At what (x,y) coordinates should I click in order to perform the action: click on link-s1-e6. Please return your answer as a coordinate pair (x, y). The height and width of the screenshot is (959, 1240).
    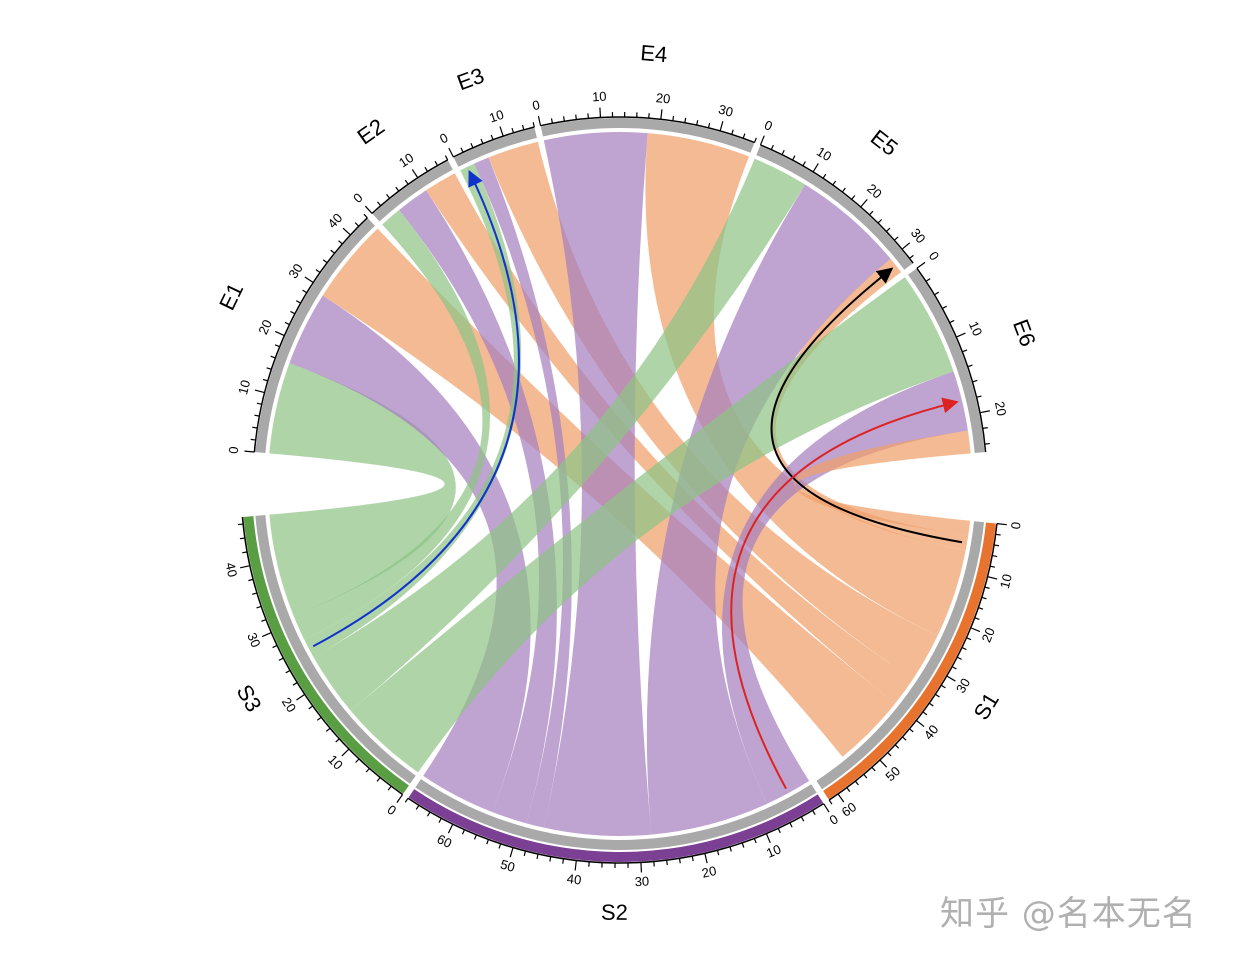
    Looking at the image, I should click on (882, 483).